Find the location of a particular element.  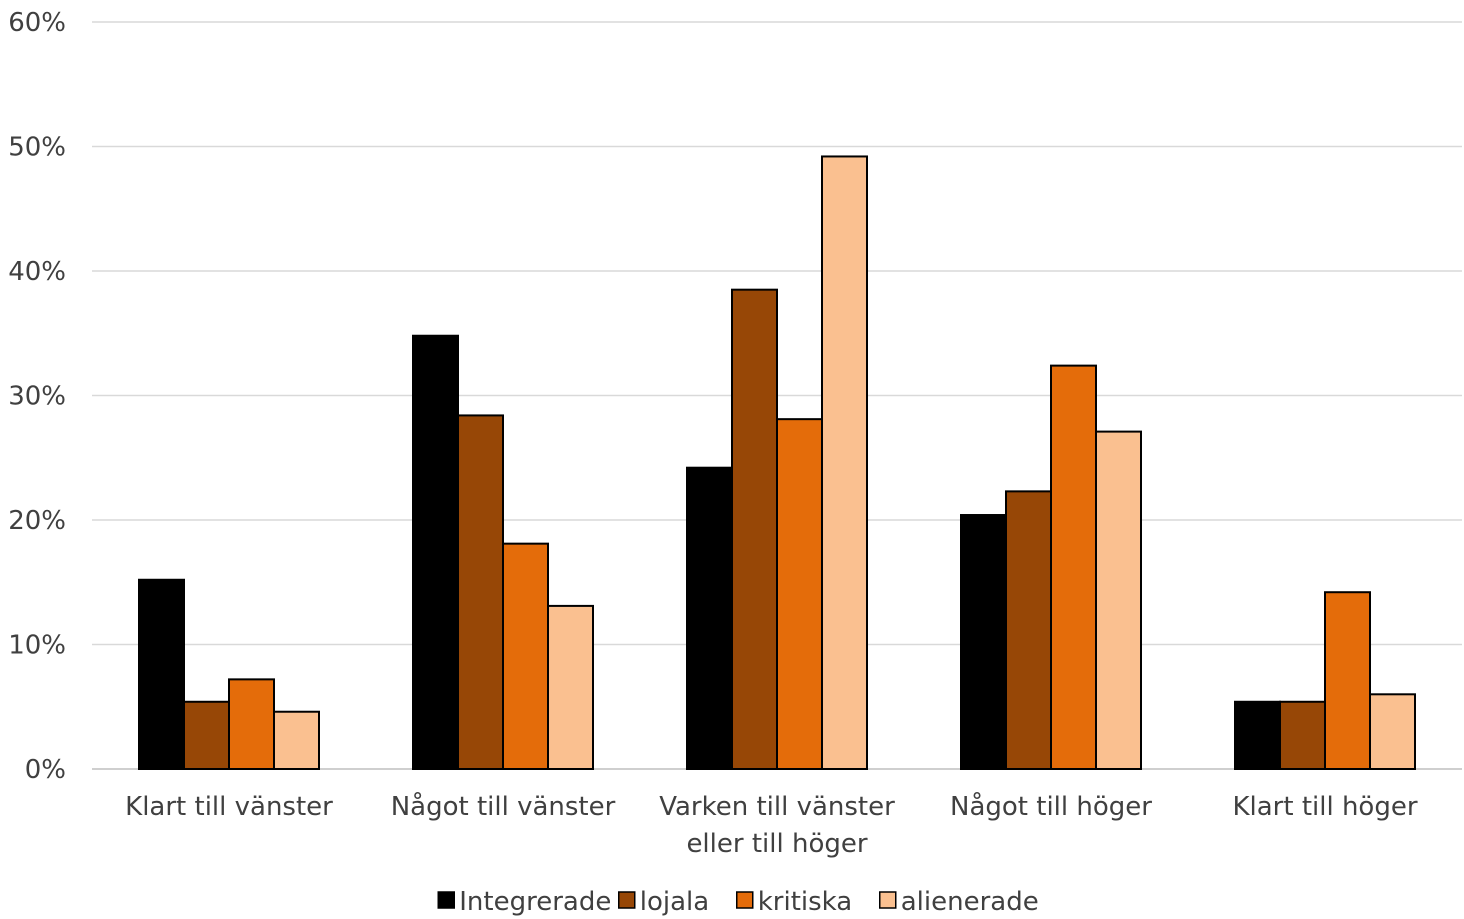

x-category-label: Klart till höger is located at coordinates (1324, 807).